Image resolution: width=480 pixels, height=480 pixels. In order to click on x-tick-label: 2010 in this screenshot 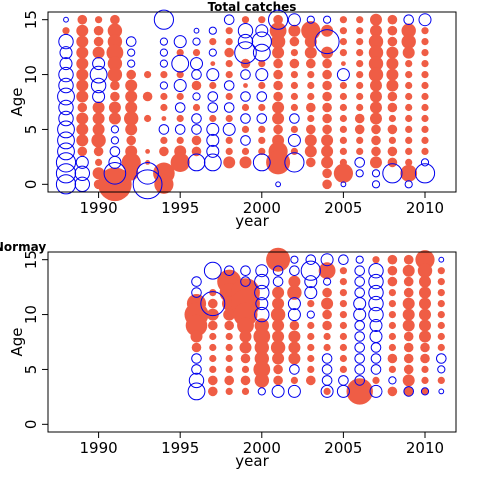, I will do `click(425, 448)`.